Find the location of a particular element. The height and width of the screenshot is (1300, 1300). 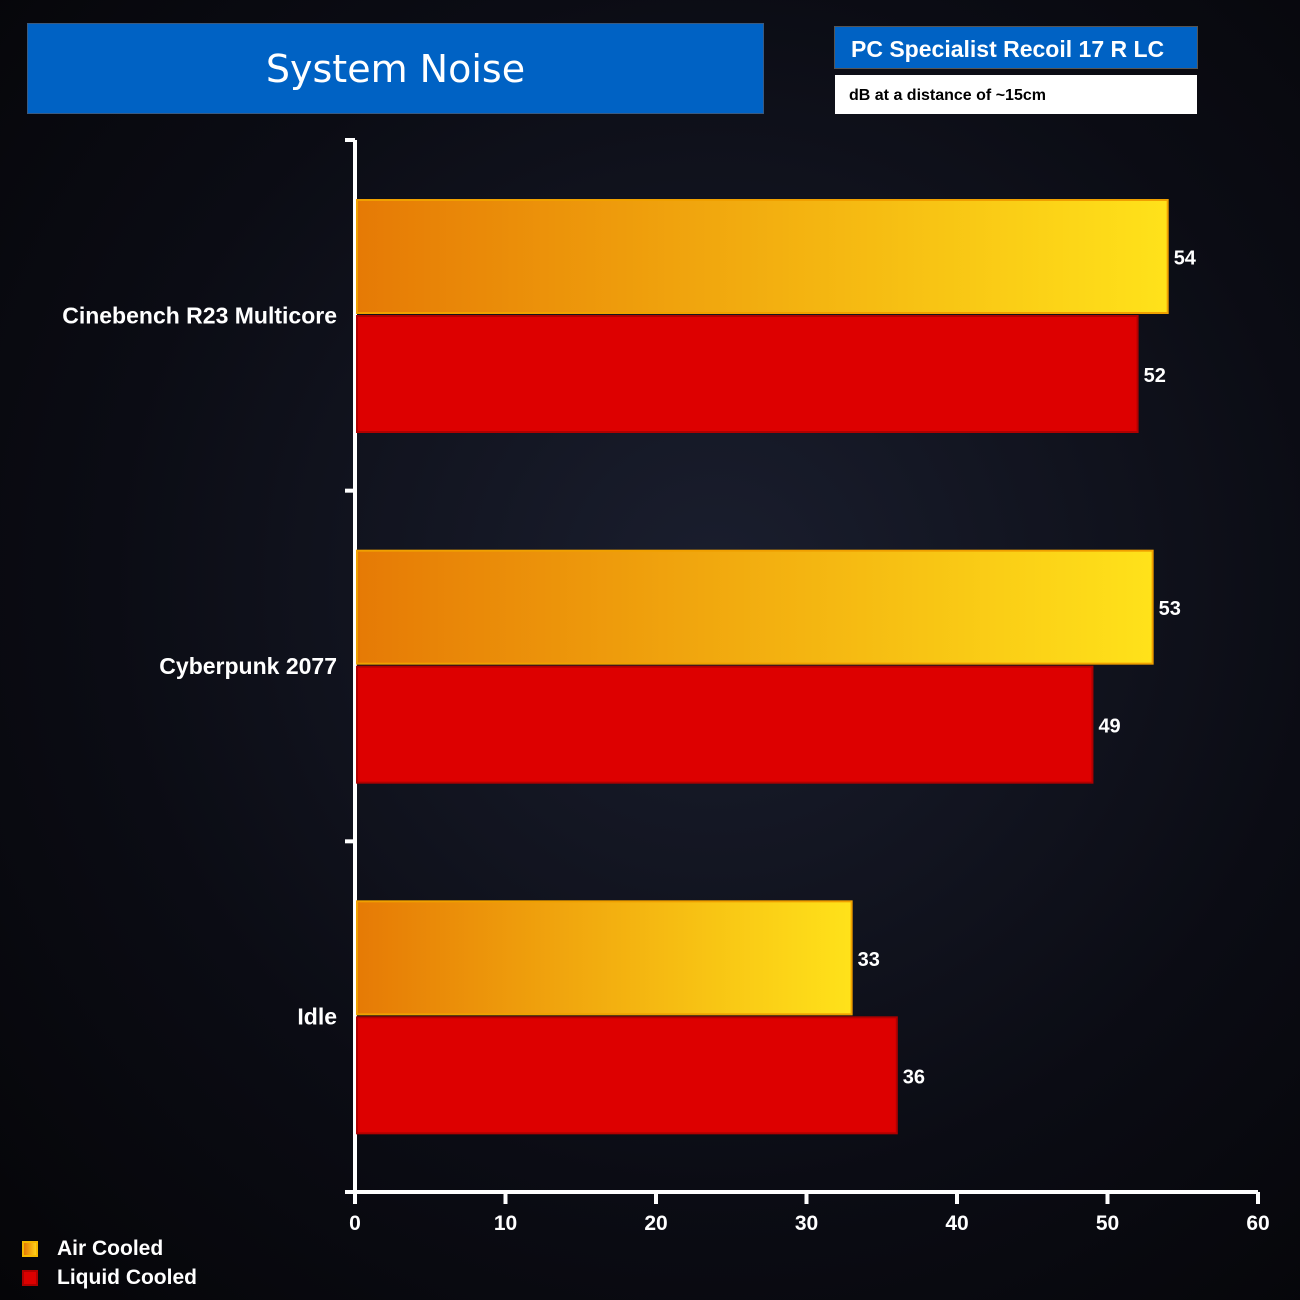

category-label: Cyberpunk 2077 is located at coordinates (248, 666).